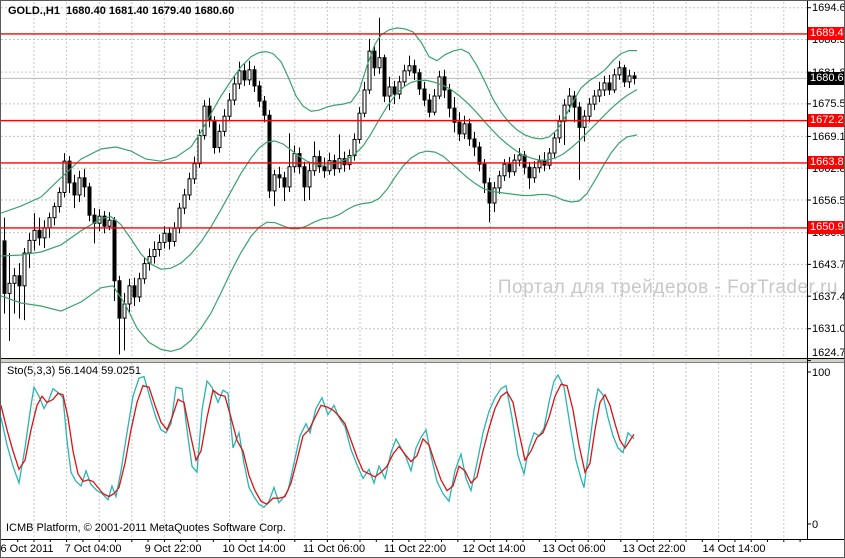 This screenshot has height=558, width=845. I want to click on time-tick-label: 10 Oct 14:00, so click(254, 549).